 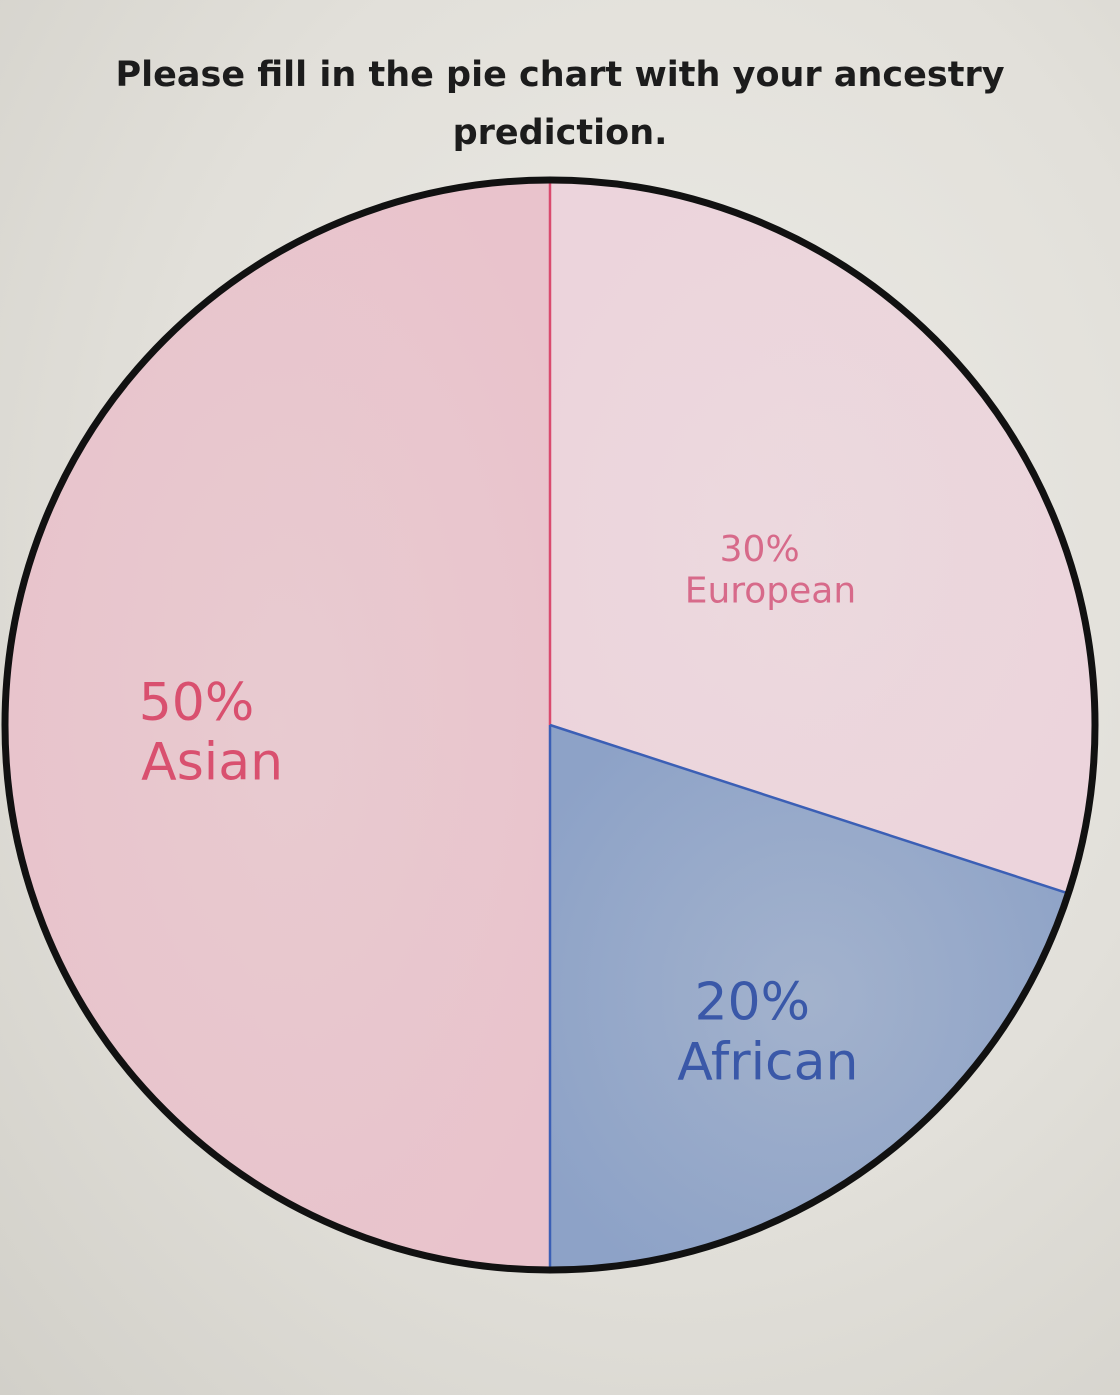 I want to click on slice-percent-european: 30%, so click(x=760, y=549).